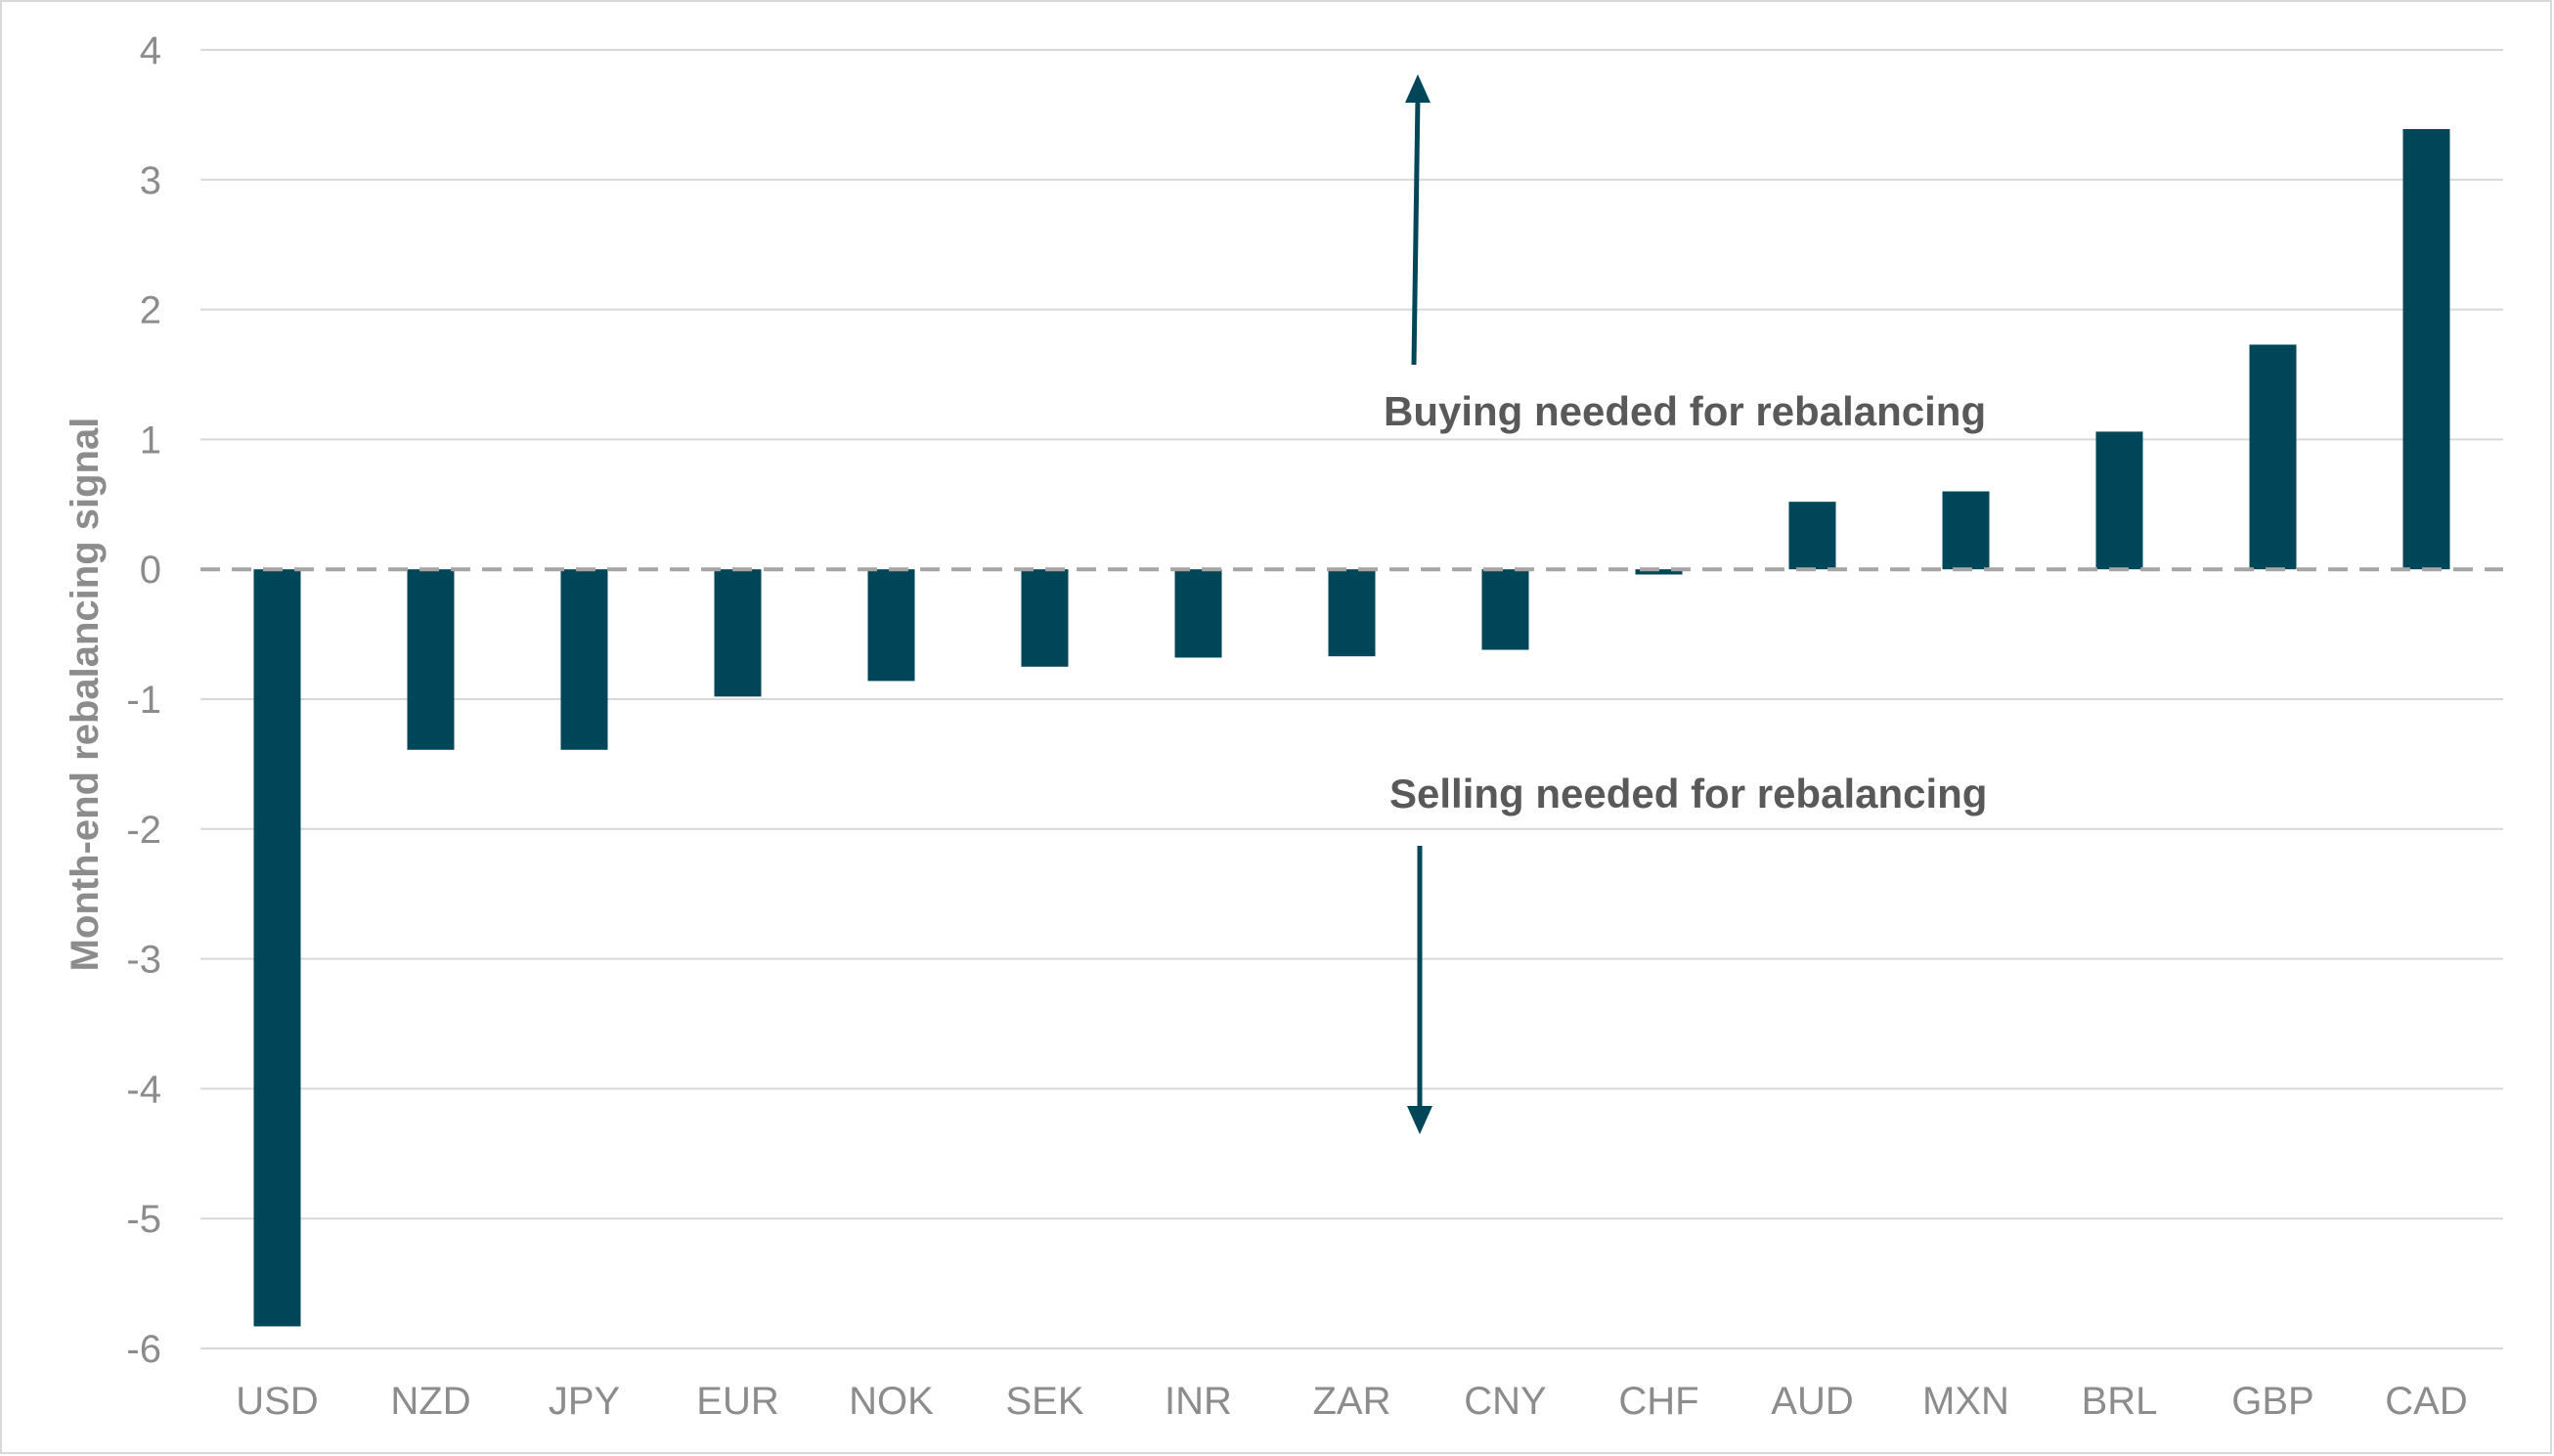  Describe the element at coordinates (1658, 1401) in the screenshot. I see `x-category-label-chf: CHF` at that location.